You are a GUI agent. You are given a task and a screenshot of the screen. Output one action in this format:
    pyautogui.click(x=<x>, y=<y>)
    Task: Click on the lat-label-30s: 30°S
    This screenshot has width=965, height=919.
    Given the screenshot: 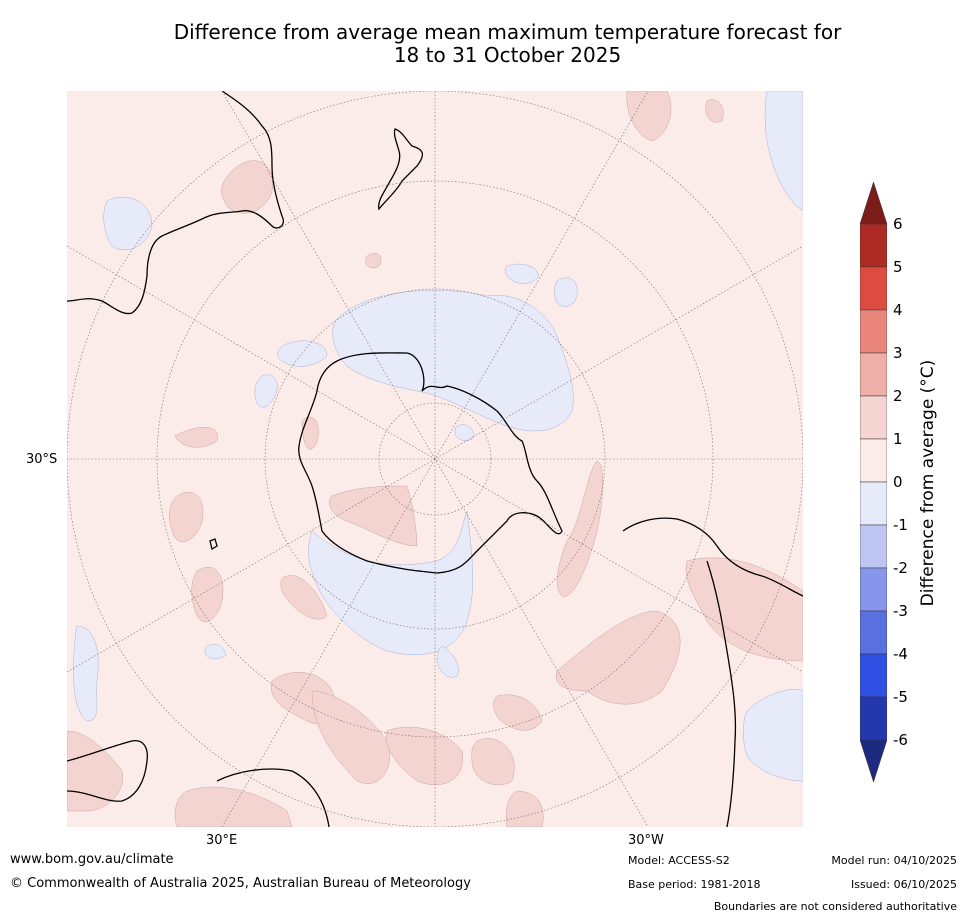 What is the action you would take?
    pyautogui.click(x=42, y=459)
    